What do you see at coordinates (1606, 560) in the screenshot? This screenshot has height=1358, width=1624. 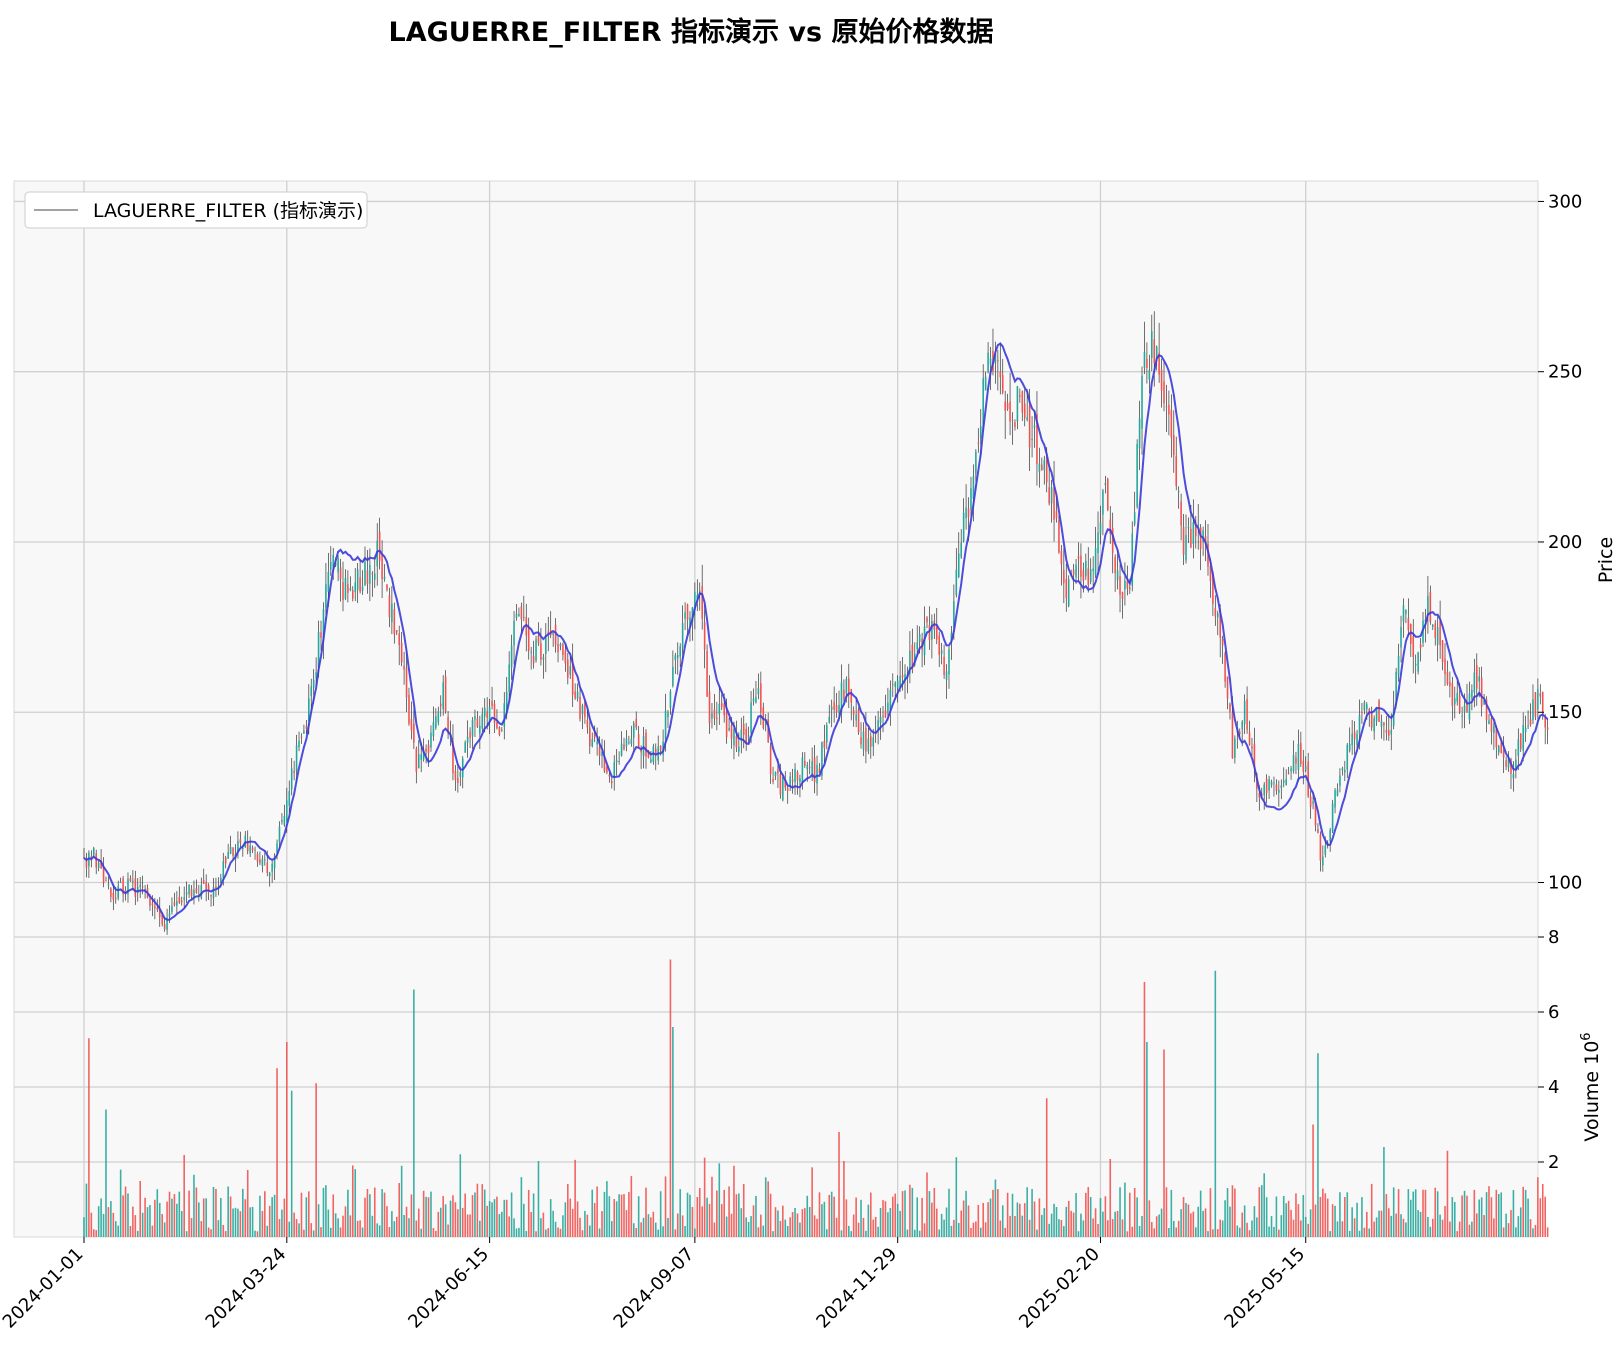 I see `price-axis-label: Price` at bounding box center [1606, 560].